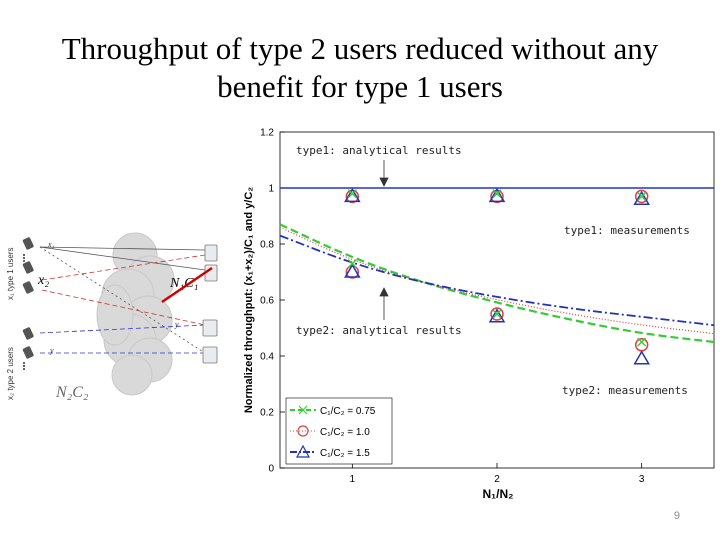 This screenshot has width=720, height=540. What do you see at coordinates (360, 86) in the screenshot?
I see `title-line-2: benefit for type 1 users` at bounding box center [360, 86].